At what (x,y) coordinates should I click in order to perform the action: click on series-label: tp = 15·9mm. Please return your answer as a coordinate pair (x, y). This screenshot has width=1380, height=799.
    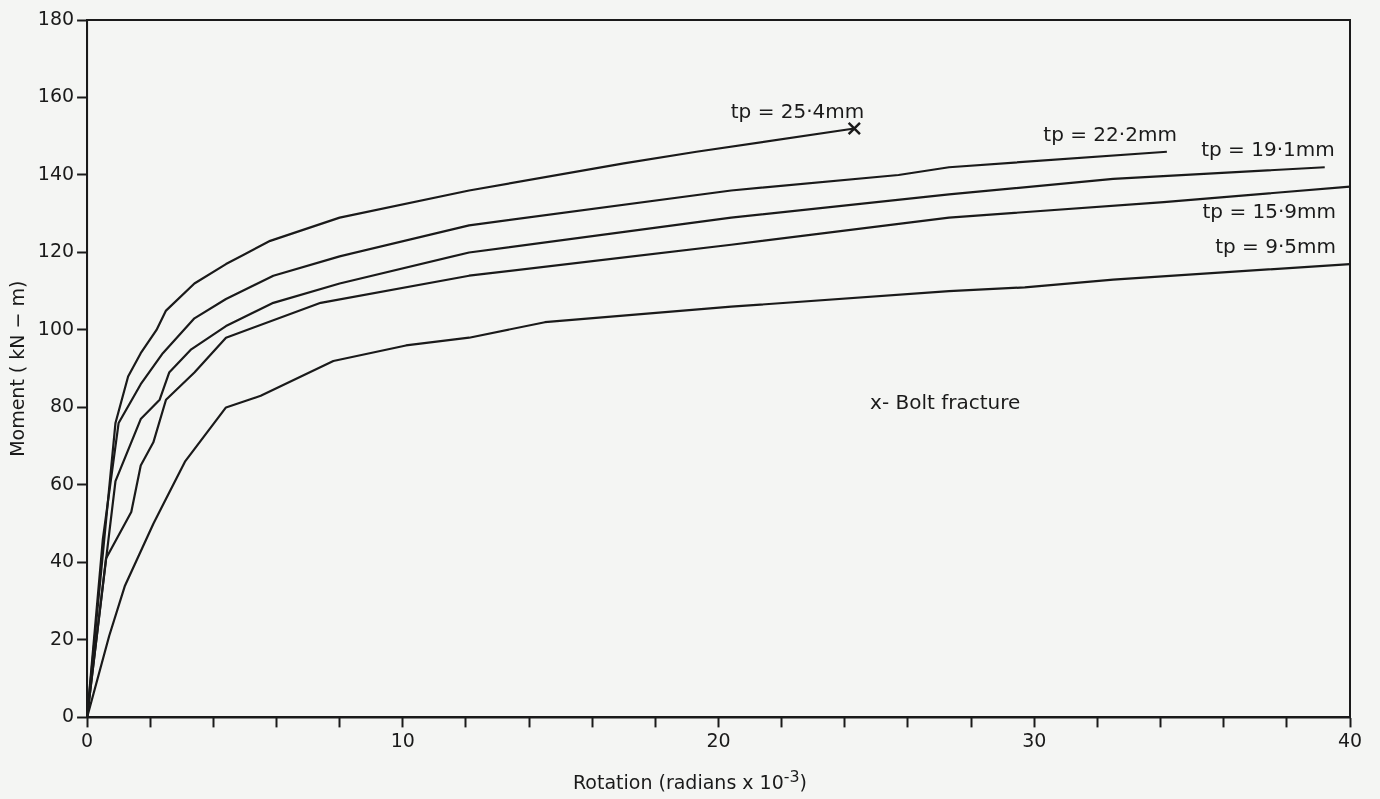
    Looking at the image, I should click on (1269, 210).